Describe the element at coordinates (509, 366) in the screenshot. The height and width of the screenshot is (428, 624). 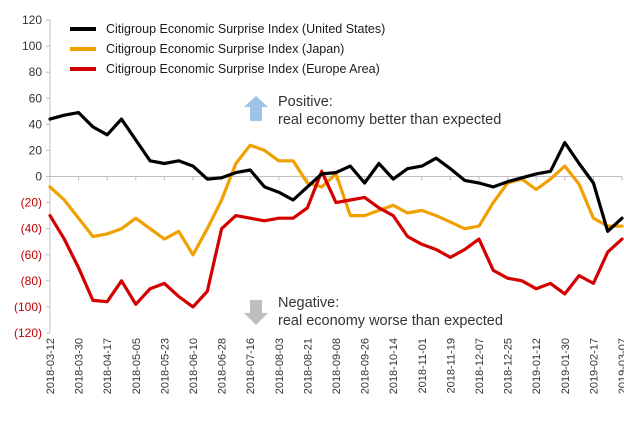
I see `x-tick-label: 2018-12-25` at that location.